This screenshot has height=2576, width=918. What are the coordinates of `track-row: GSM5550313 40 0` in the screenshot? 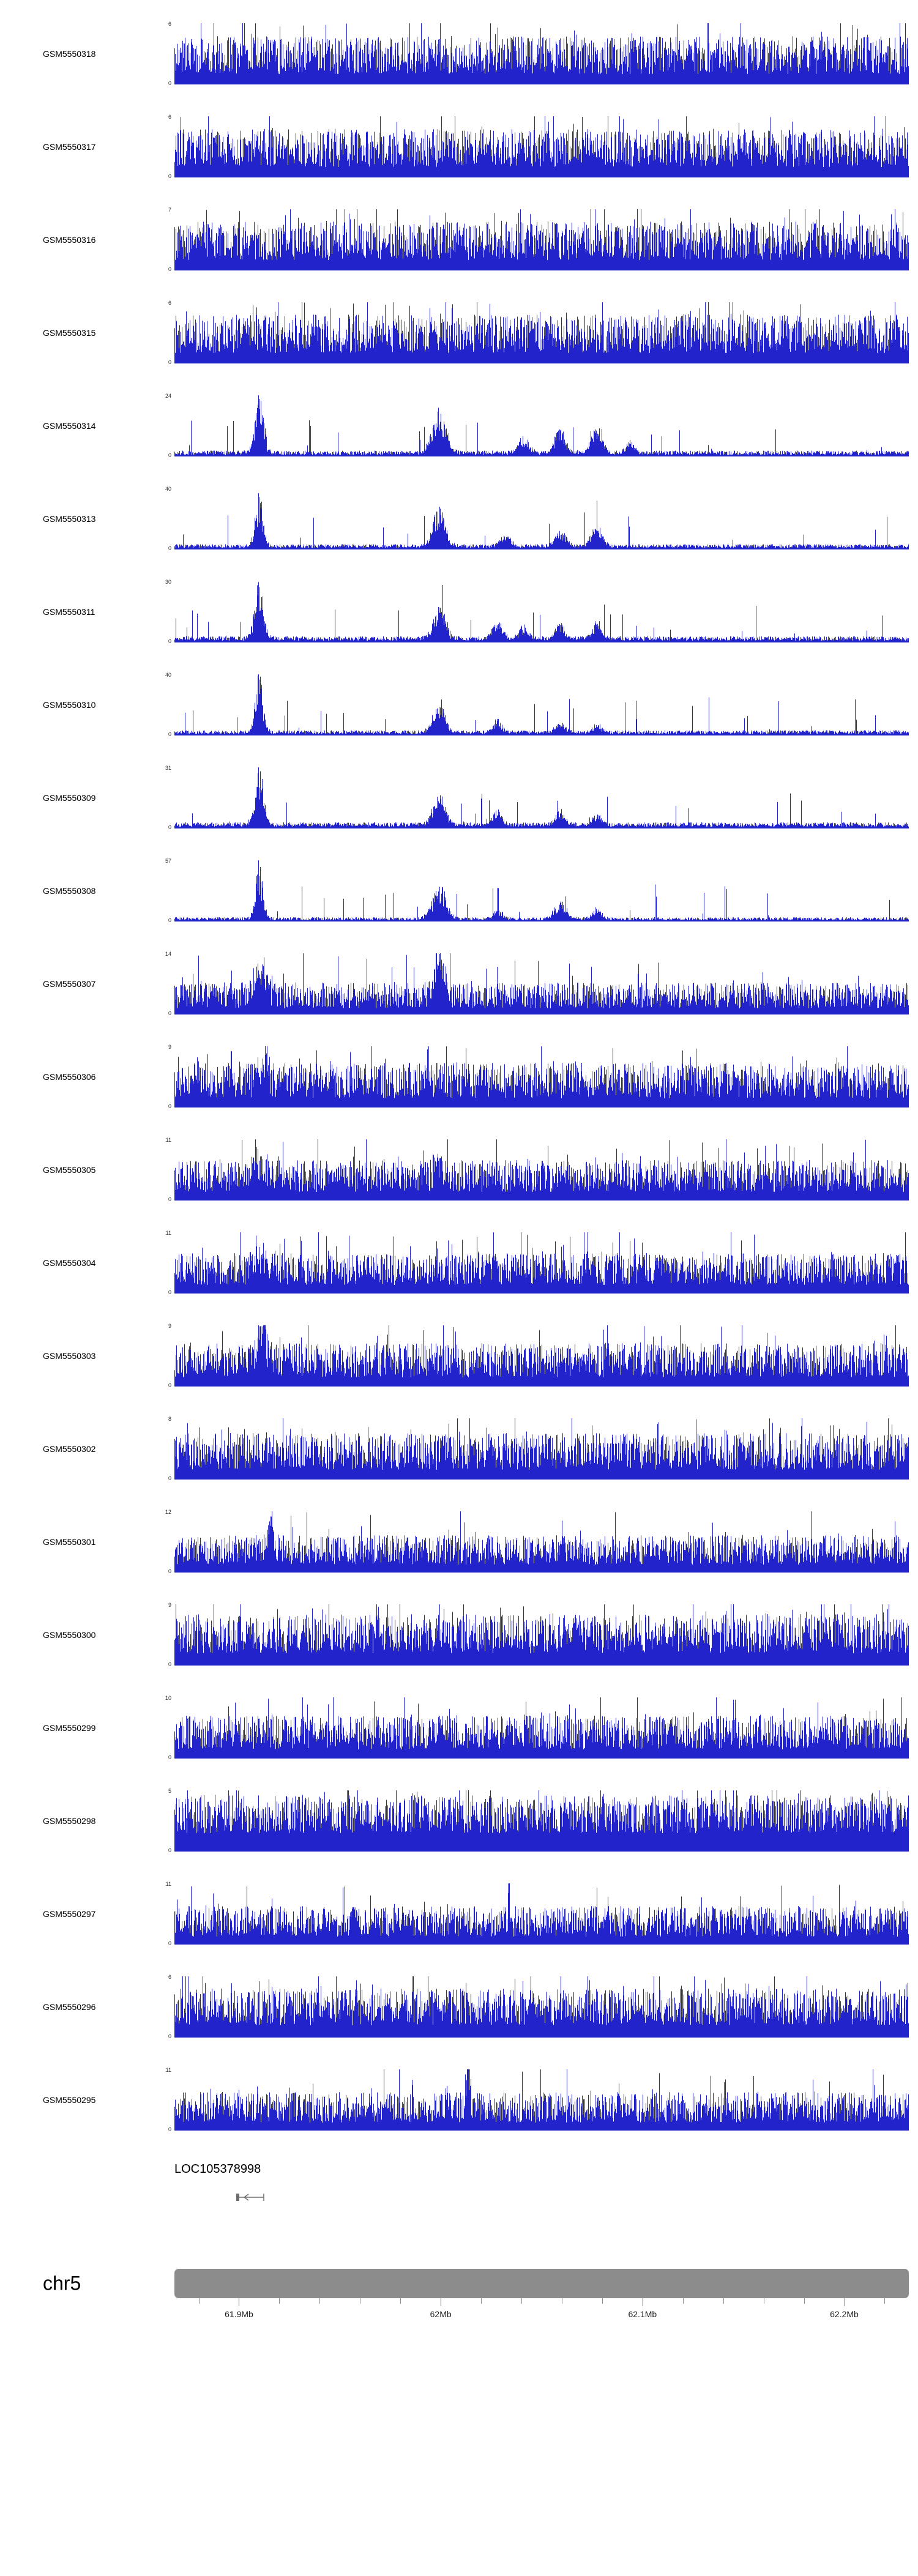 It's located at (459, 518).